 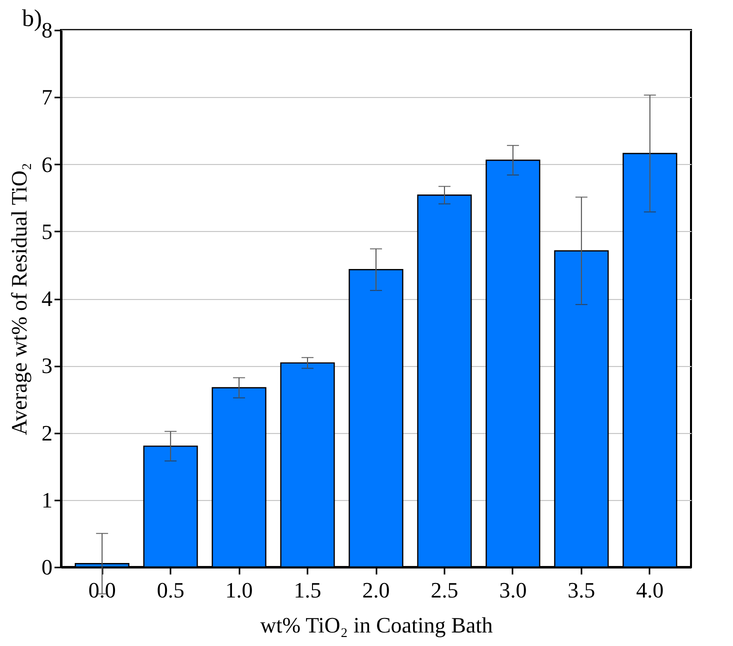 I want to click on text: b), so click(x=32, y=19).